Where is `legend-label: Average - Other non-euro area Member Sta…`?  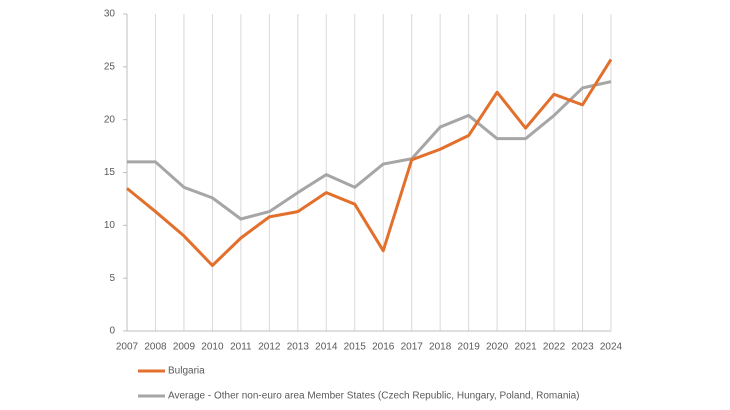 legend-label: Average - Other non-euro area Member Sta… is located at coordinates (374, 396).